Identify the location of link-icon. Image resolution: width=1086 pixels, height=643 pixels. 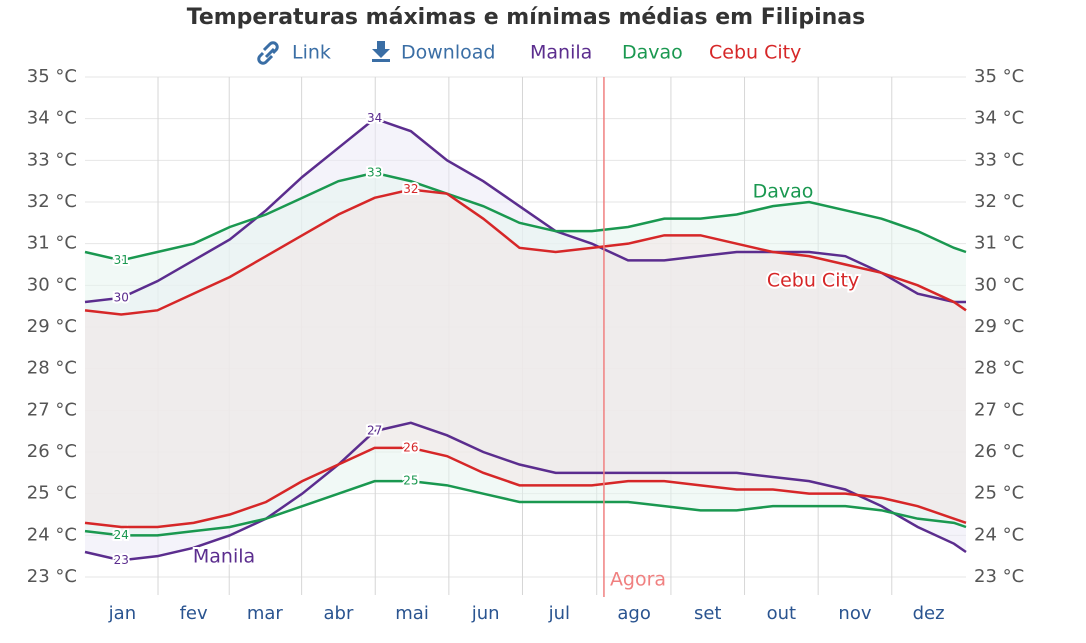
(268, 53).